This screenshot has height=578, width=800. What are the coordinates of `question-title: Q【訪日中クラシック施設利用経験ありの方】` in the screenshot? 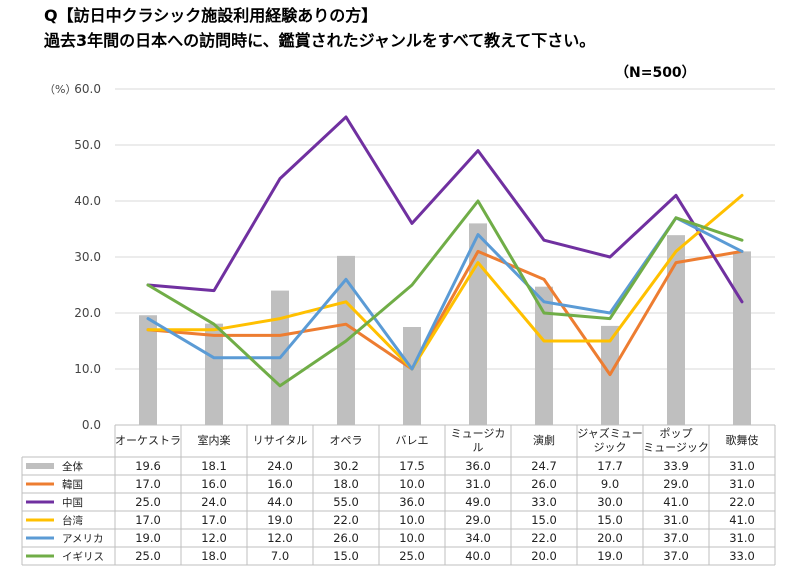 It's located at (211, 15).